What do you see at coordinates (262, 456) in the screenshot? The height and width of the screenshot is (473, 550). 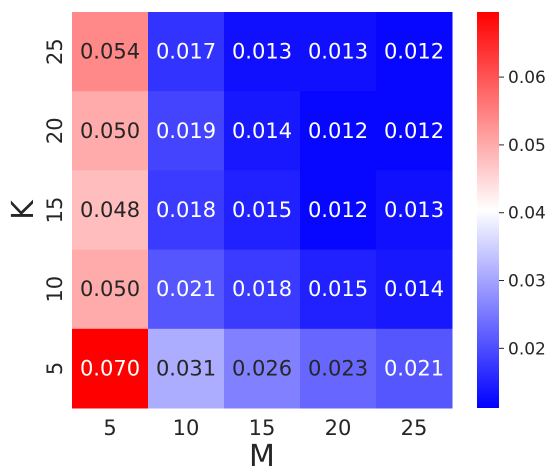 I see `x-axis-title: M` at bounding box center [262, 456].